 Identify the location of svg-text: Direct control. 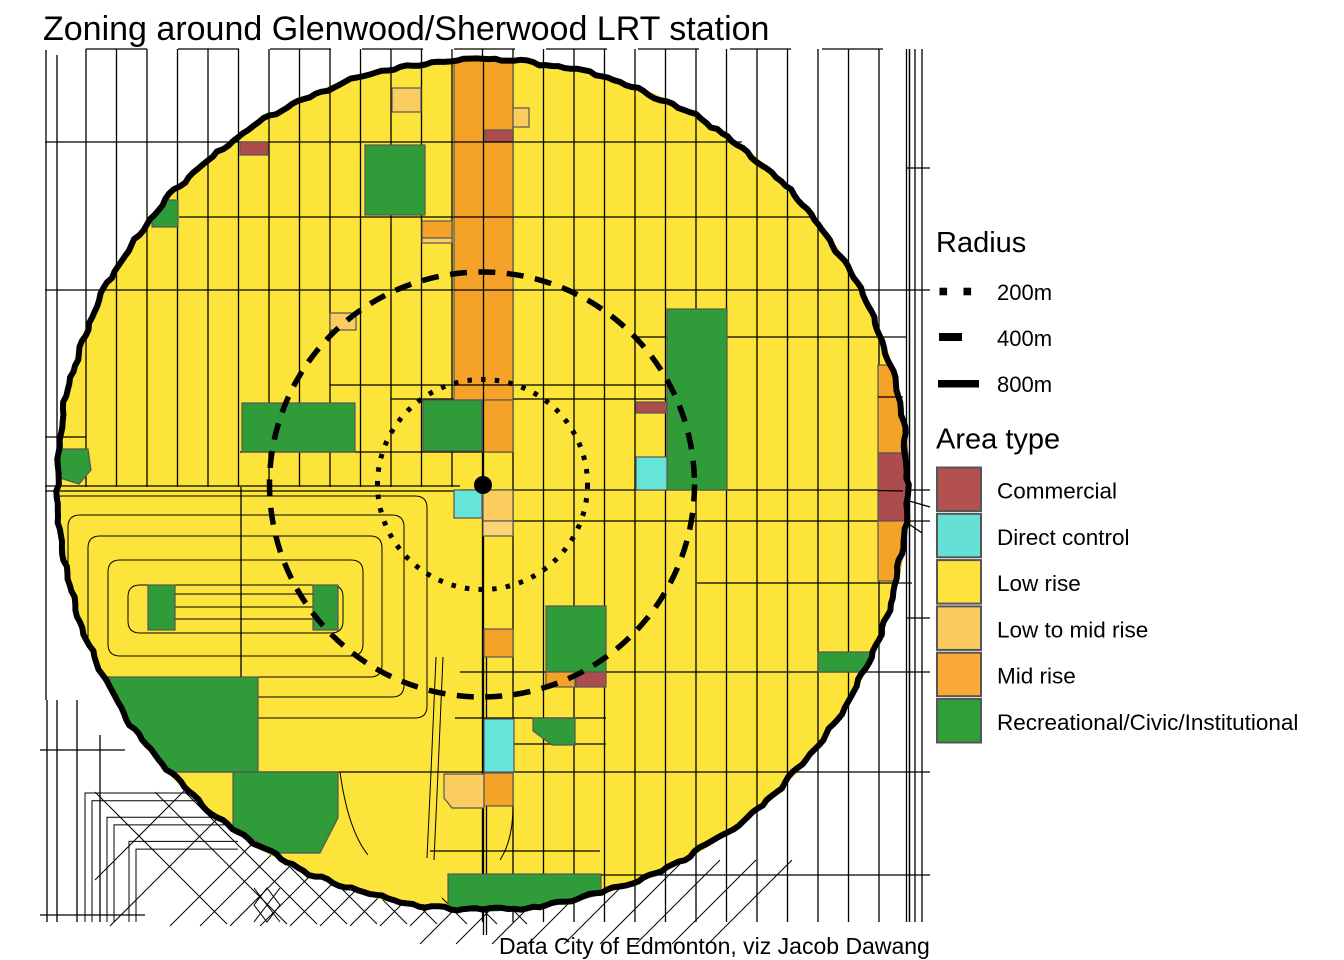
(1063, 537).